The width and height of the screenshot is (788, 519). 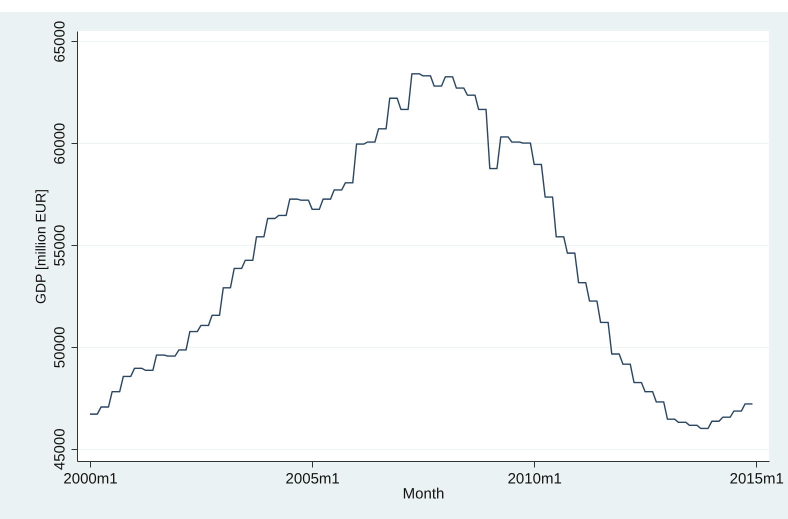 What do you see at coordinates (60, 41) in the screenshot?
I see `y-tick-label: 65000` at bounding box center [60, 41].